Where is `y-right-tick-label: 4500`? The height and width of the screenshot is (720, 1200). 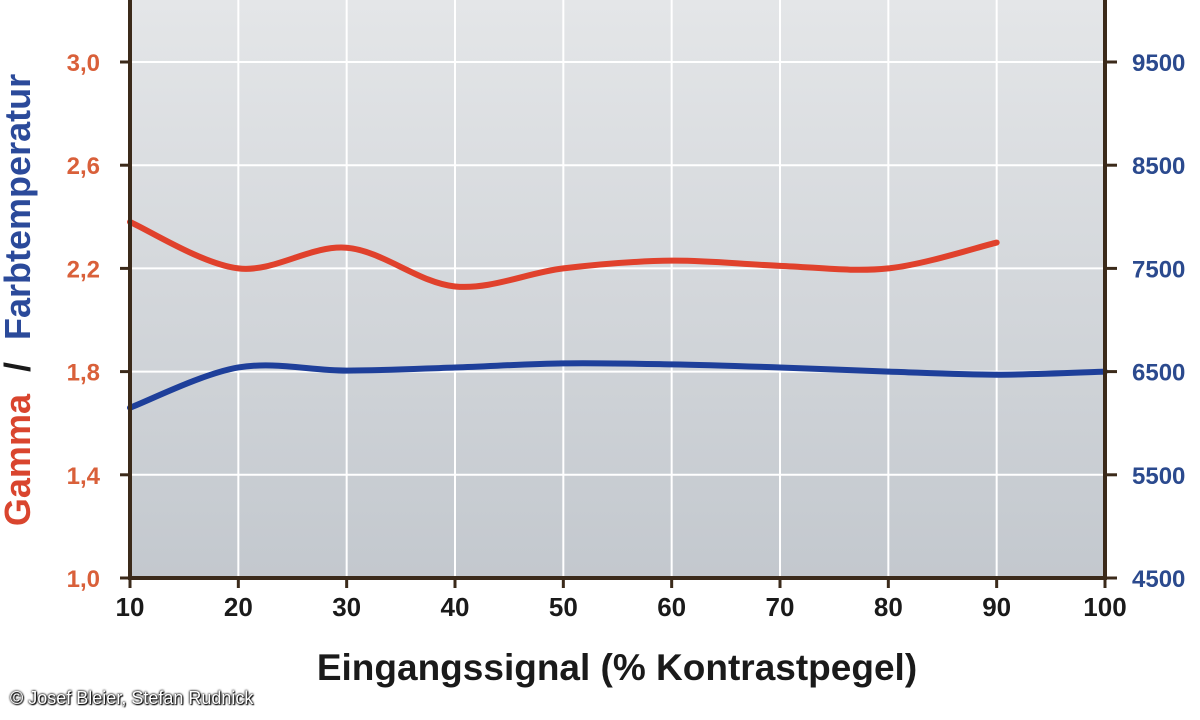
y-right-tick-label: 4500 is located at coordinates (1158, 579).